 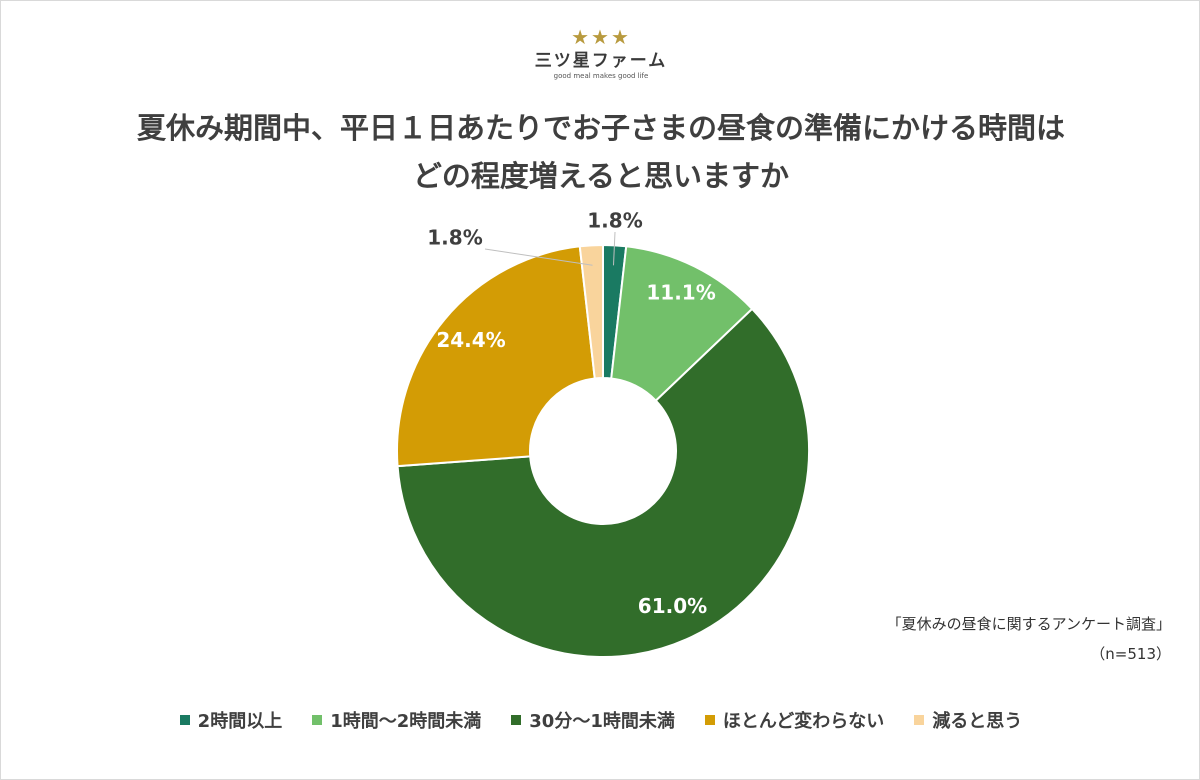 I want to click on legend-label: 1時間～2時間未満, so click(x=406, y=721).